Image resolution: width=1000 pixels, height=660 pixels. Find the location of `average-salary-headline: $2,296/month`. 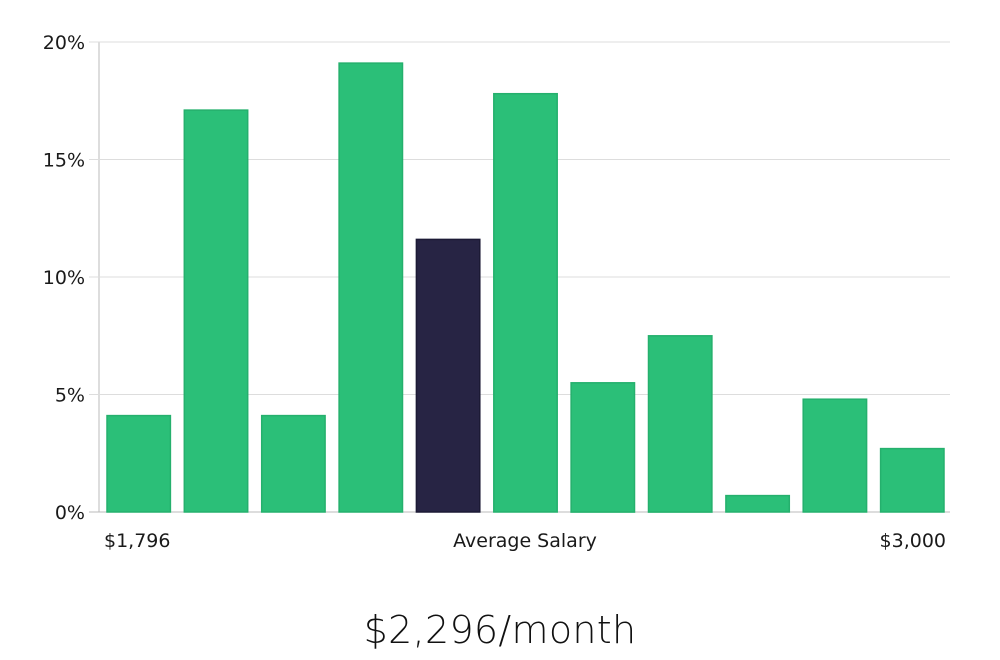

average-salary-headline: $2,296/month is located at coordinates (500, 630).